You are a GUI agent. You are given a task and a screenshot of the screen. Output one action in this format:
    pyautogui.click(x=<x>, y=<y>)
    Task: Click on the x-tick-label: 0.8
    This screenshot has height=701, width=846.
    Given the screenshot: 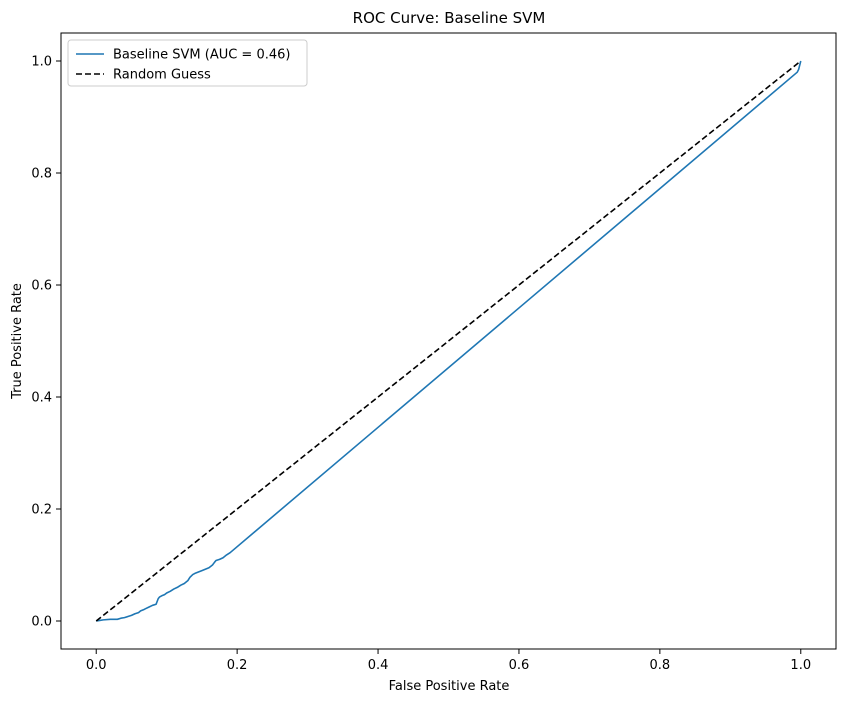 What is the action you would take?
    pyautogui.click(x=660, y=665)
    